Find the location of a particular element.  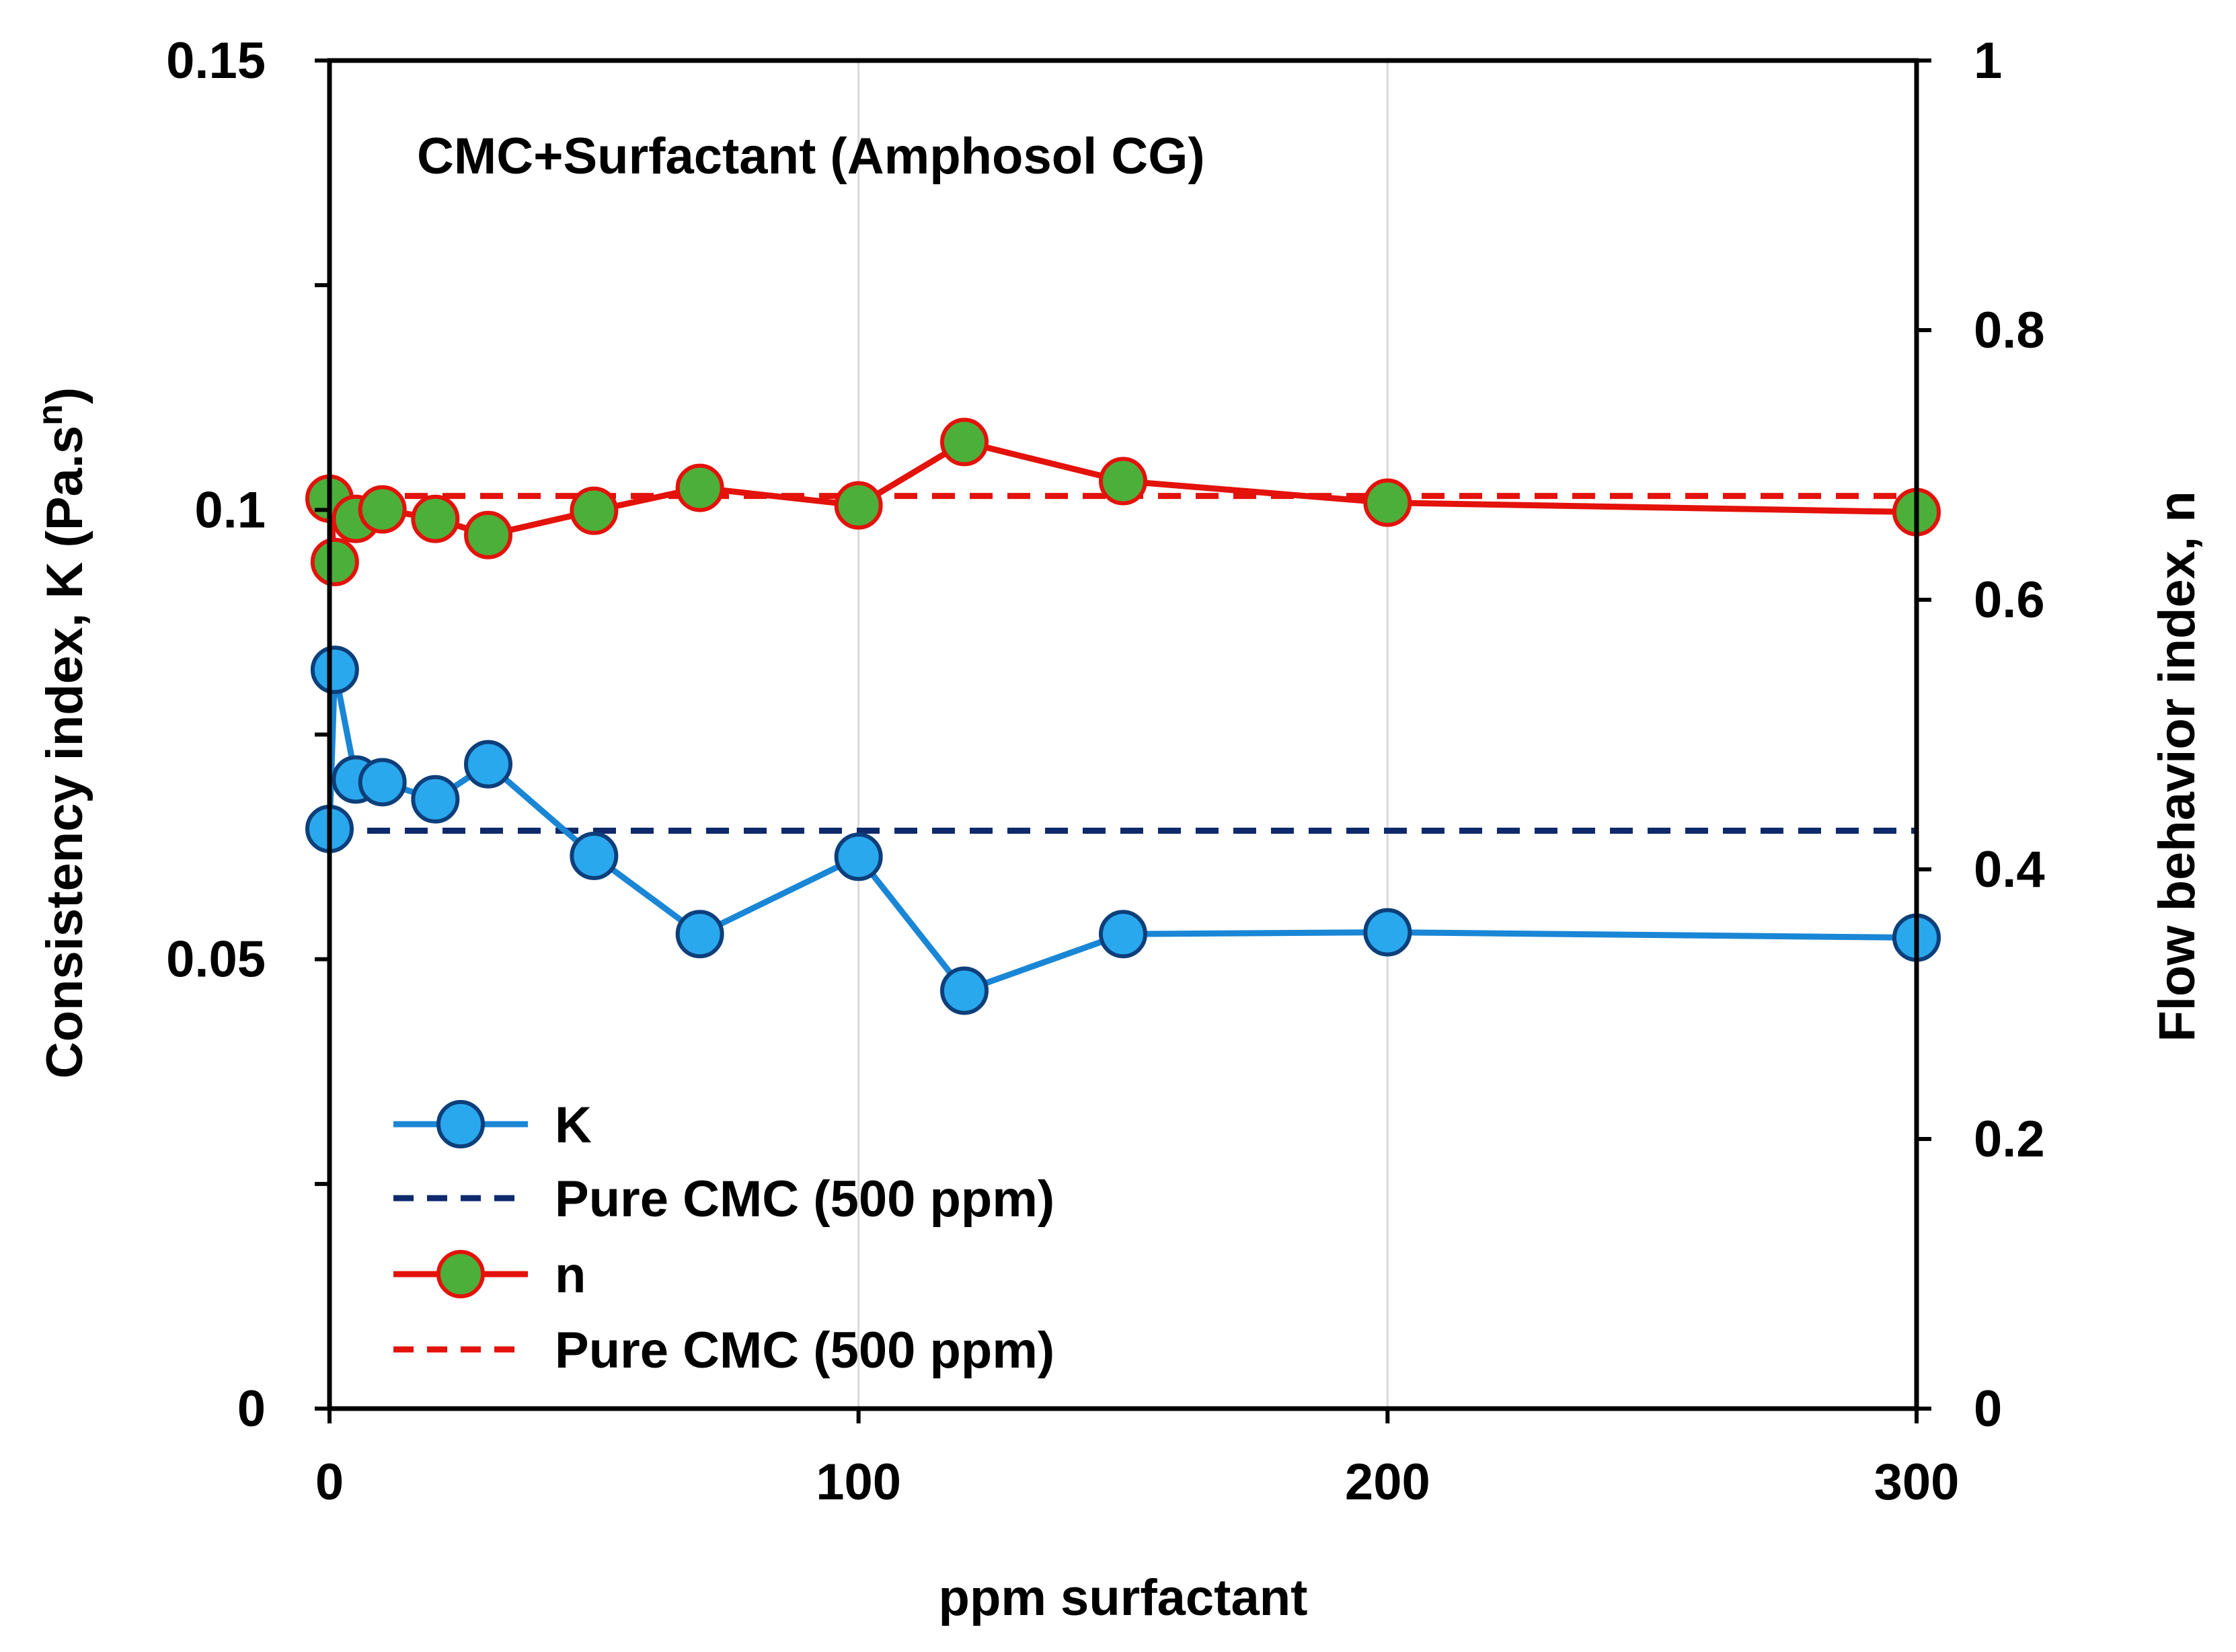

x-tick-label: 100 is located at coordinates (858, 1482).